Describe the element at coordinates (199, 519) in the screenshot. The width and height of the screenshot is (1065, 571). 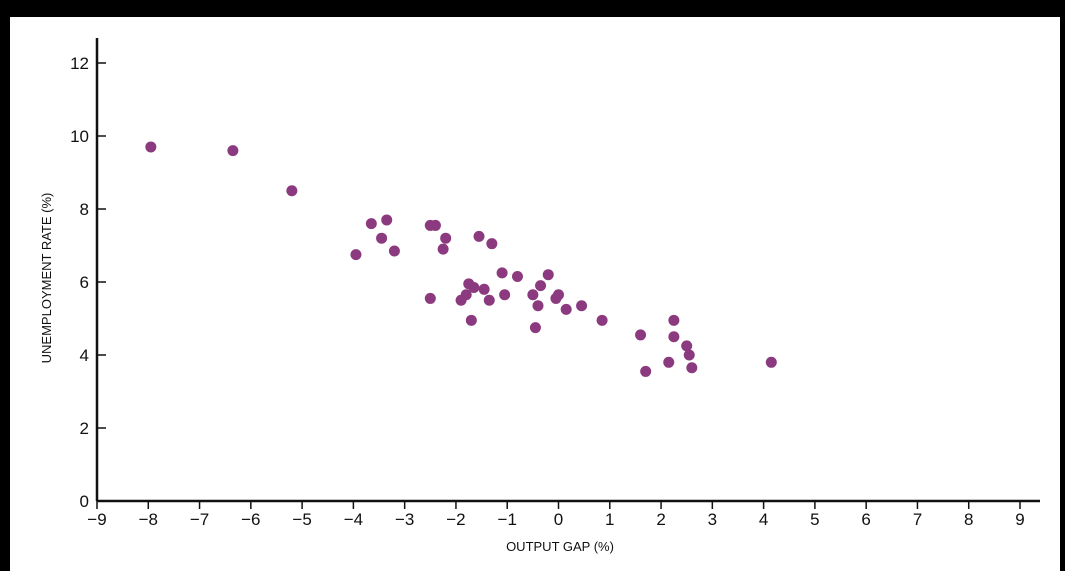
I see `x-tick-label: −7` at that location.